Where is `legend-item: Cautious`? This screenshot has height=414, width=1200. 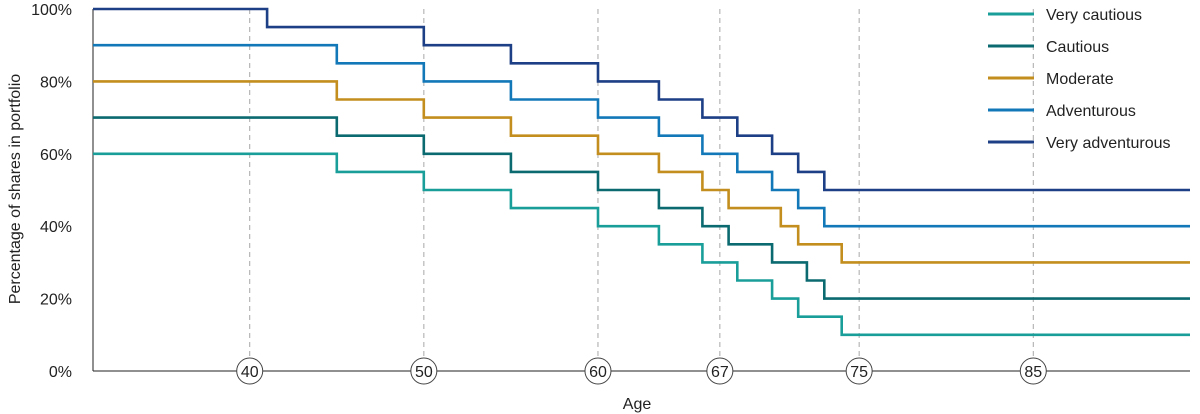
legend-item: Cautious is located at coordinates (1048, 47).